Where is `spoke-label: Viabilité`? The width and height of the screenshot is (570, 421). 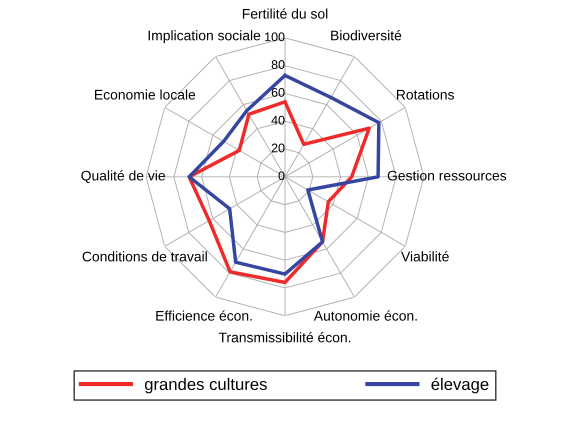 spoke-label: Viabilité is located at coordinates (425, 256).